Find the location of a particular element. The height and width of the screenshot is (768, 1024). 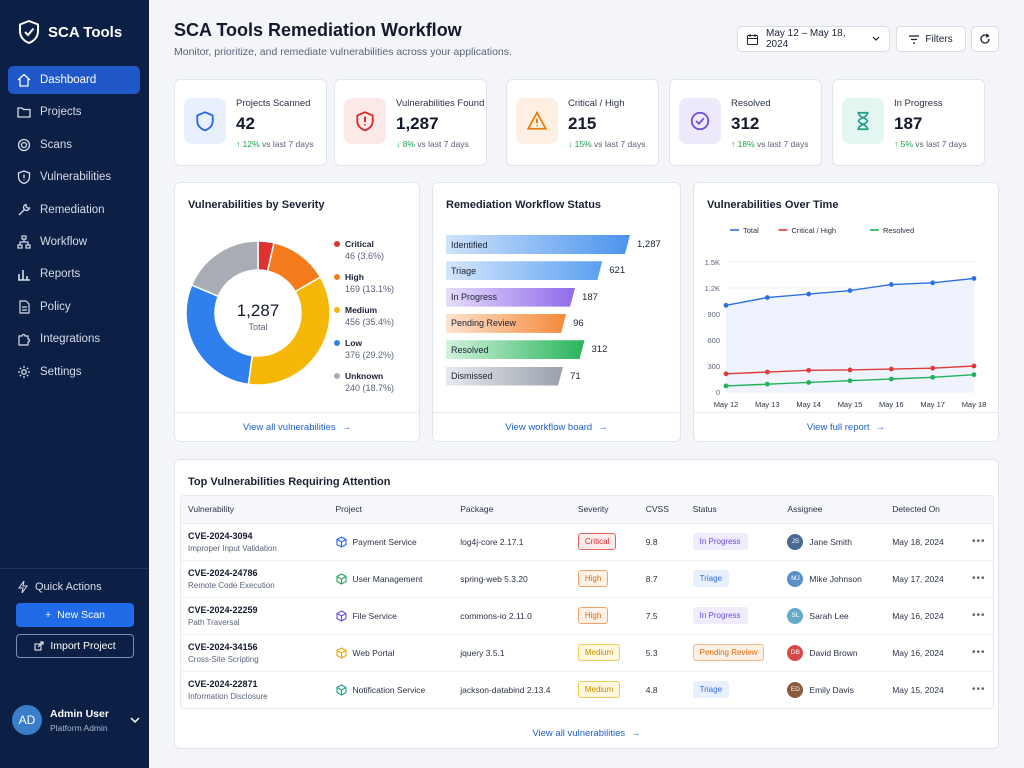

cve-id: CVE-2024-34156 is located at coordinates (223, 646).